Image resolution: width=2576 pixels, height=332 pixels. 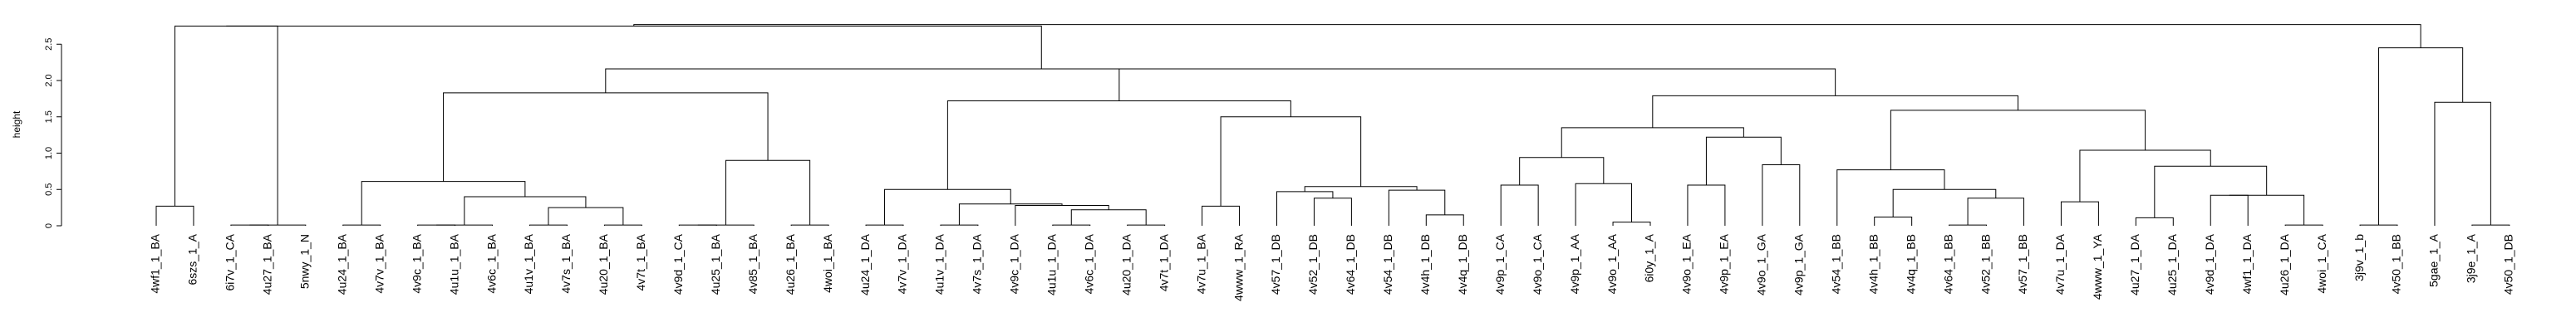 I want to click on leaf-label: 4v54_1_BB, so click(x=1835, y=264).